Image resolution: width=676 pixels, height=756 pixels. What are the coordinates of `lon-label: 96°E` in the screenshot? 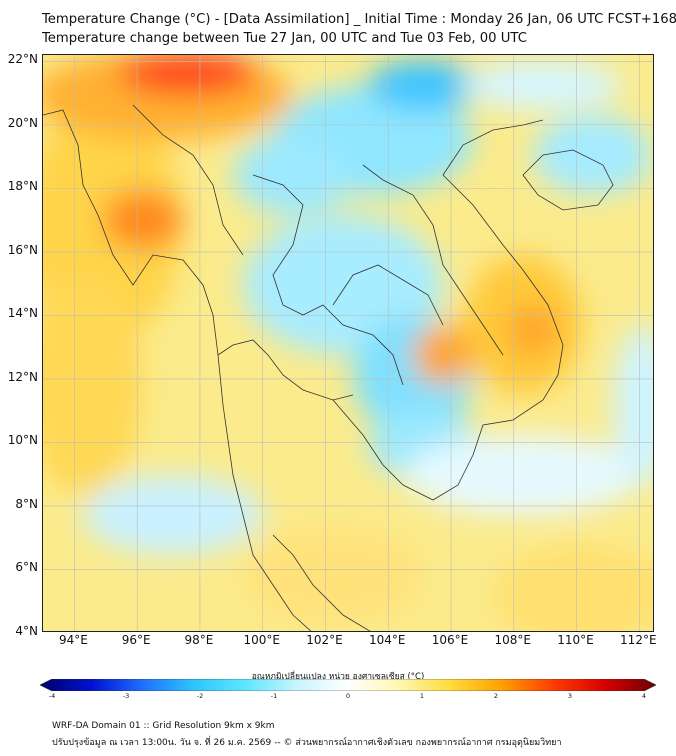 It's located at (136, 640).